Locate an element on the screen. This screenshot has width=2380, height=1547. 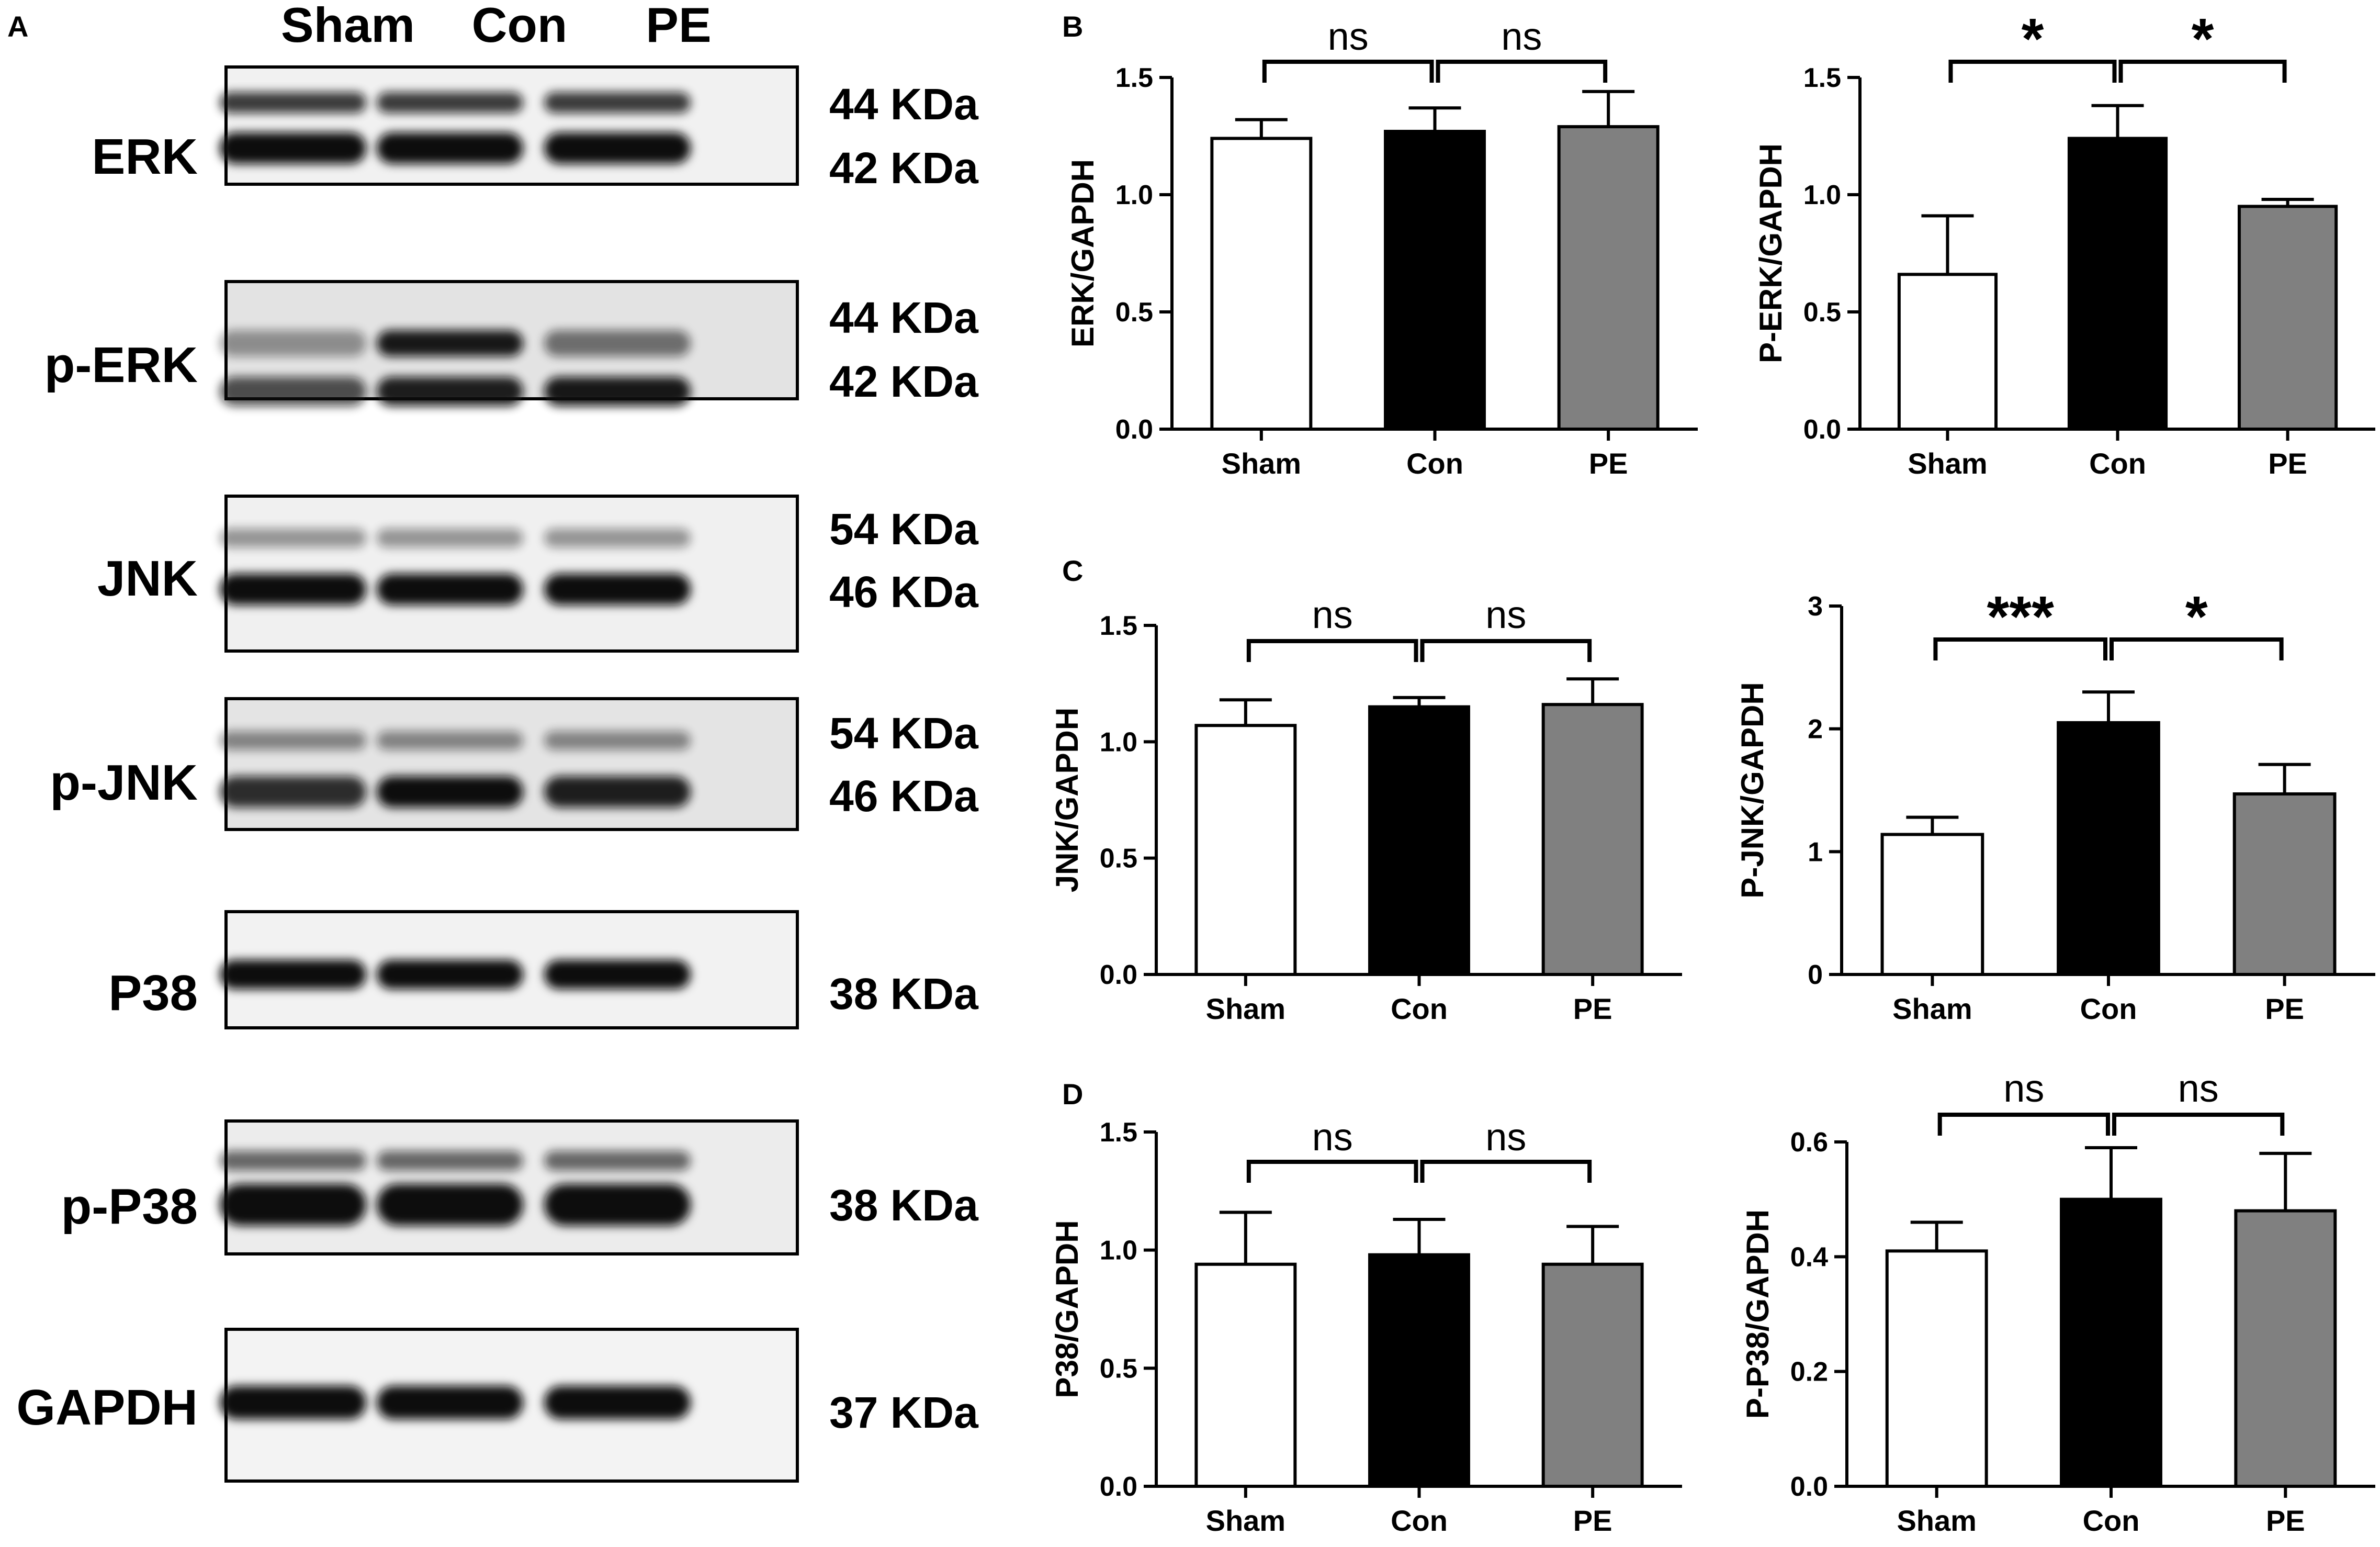
blot-kda-label: 54 KDa is located at coordinates (904, 734).